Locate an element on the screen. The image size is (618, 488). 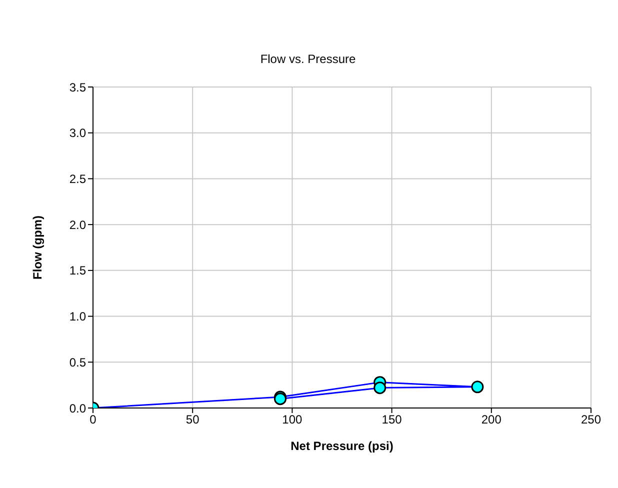
x-tick-label: 150 is located at coordinates (392, 419).